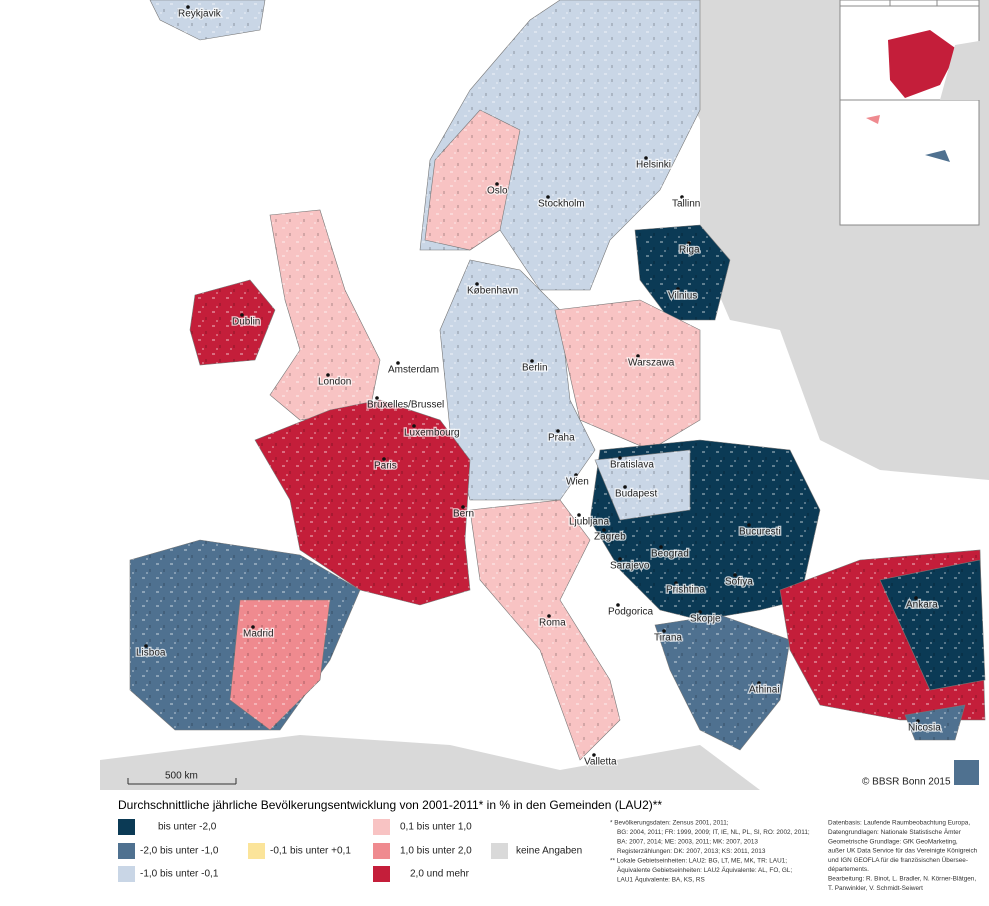  I want to click on city-label: Bruxelles/Brussel, so click(405, 405).